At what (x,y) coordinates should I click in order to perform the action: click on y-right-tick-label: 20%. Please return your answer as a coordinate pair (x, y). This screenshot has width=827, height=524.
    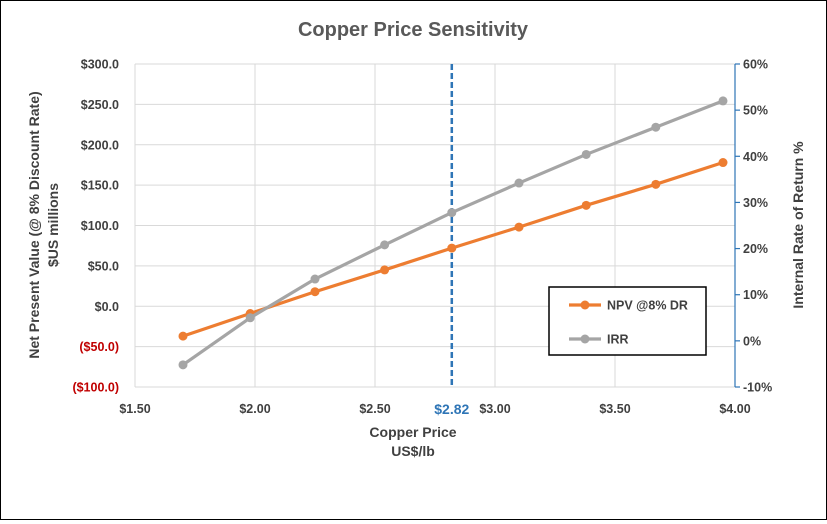
    Looking at the image, I should click on (755, 249).